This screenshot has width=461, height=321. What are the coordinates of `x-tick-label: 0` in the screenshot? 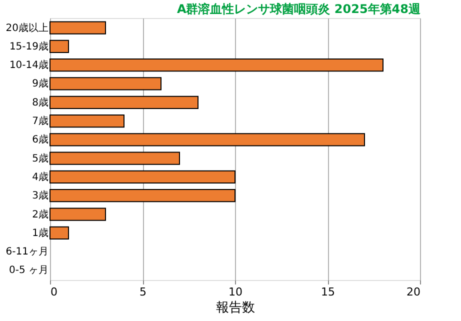 It's located at (54, 292).